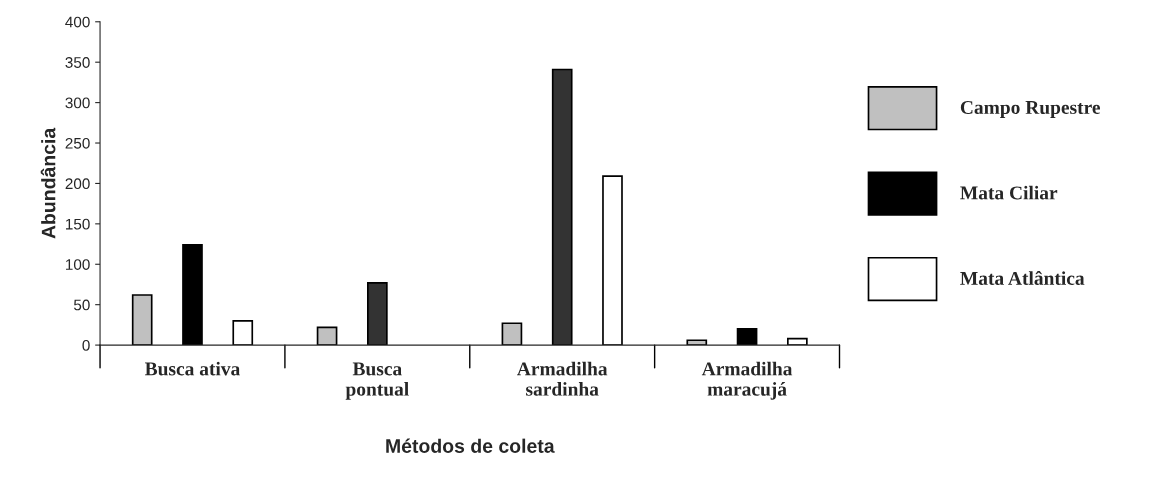  Describe the element at coordinates (77, 184) in the screenshot. I see `y-tick-label: 200` at that location.